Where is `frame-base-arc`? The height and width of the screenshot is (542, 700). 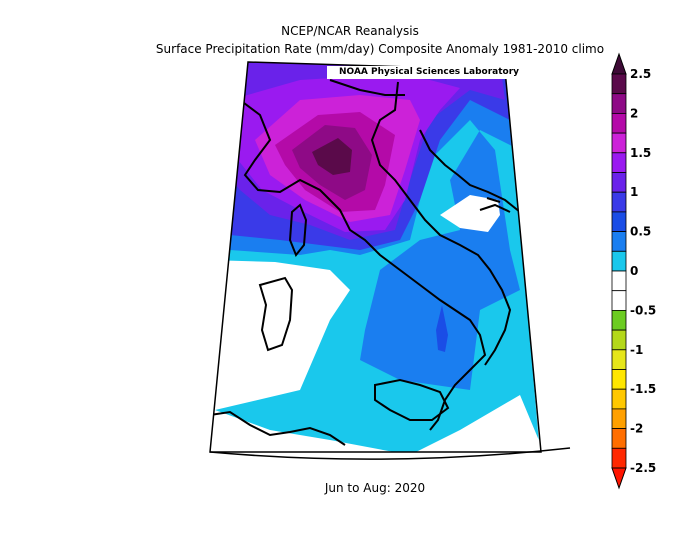
frame-base-arc is located at coordinates (390, 453).